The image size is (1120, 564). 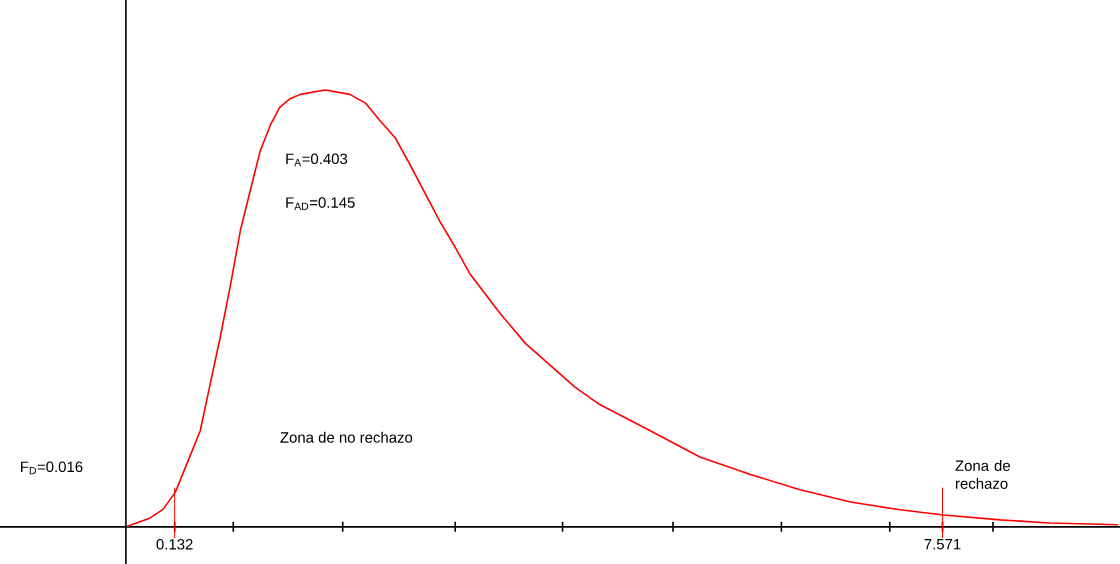 What do you see at coordinates (317, 160) in the screenshot?
I see `annotation: F$_{A}$=0.403` at bounding box center [317, 160].